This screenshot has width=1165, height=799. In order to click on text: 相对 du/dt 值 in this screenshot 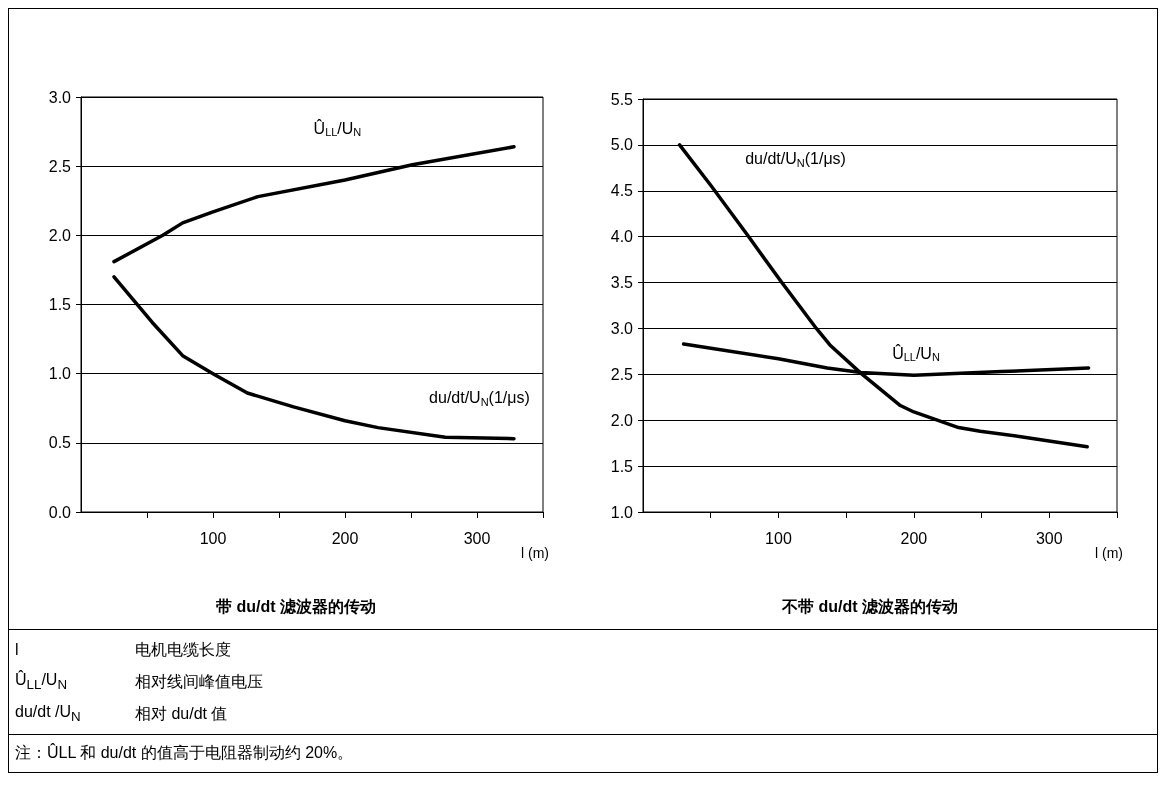, I will do `click(181, 713)`.